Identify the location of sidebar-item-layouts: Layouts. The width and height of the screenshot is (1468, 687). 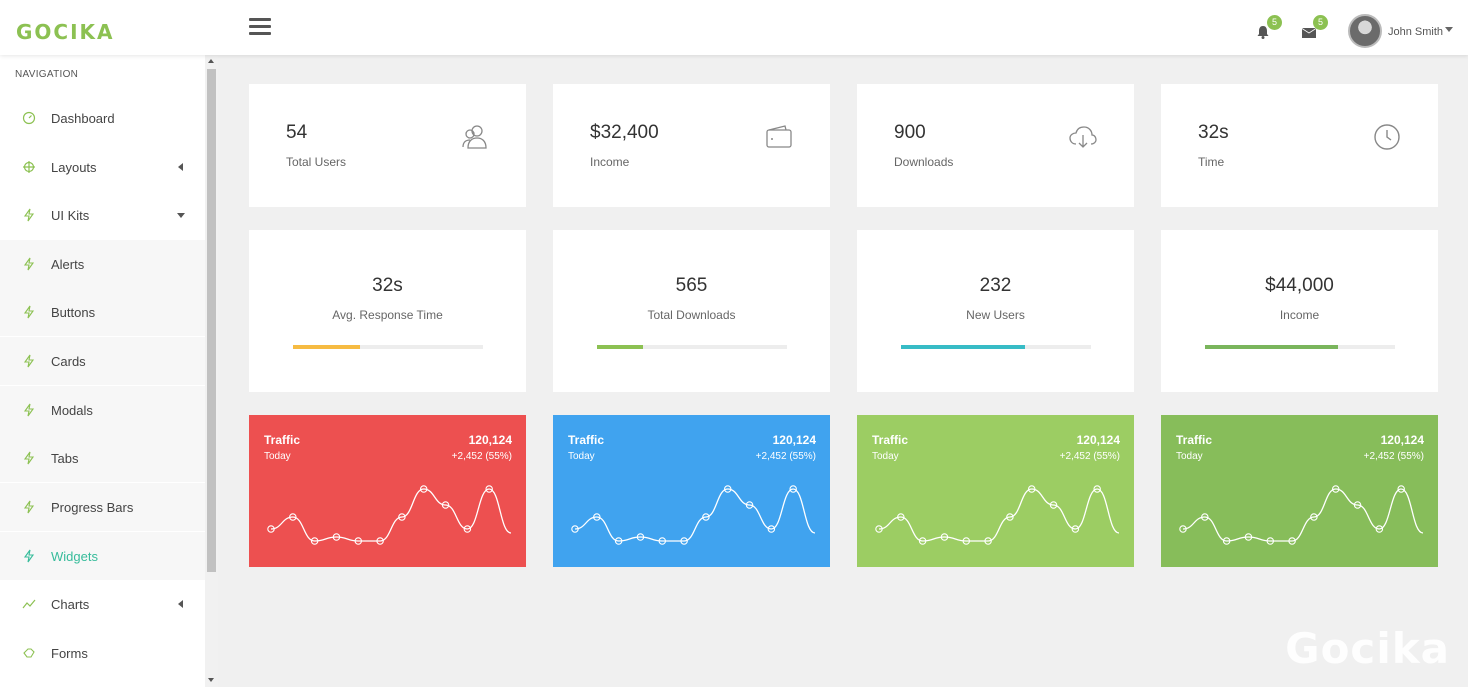
(102, 167).